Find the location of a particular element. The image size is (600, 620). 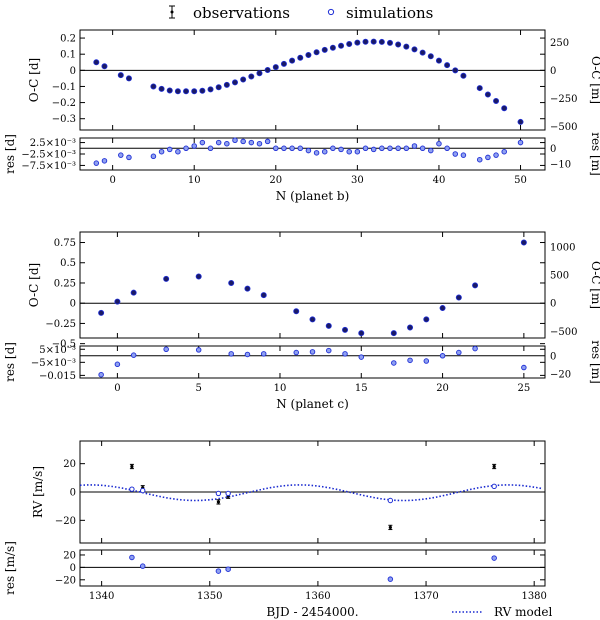

legend-observations-label: observations is located at coordinates (241, 13).